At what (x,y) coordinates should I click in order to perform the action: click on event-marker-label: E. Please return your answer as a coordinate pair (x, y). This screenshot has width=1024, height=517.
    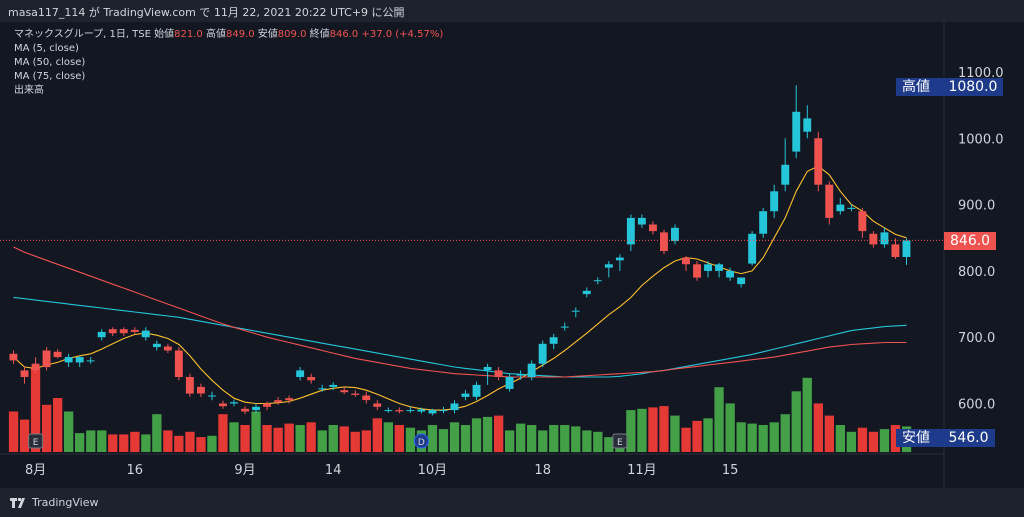
    Looking at the image, I should click on (620, 443).